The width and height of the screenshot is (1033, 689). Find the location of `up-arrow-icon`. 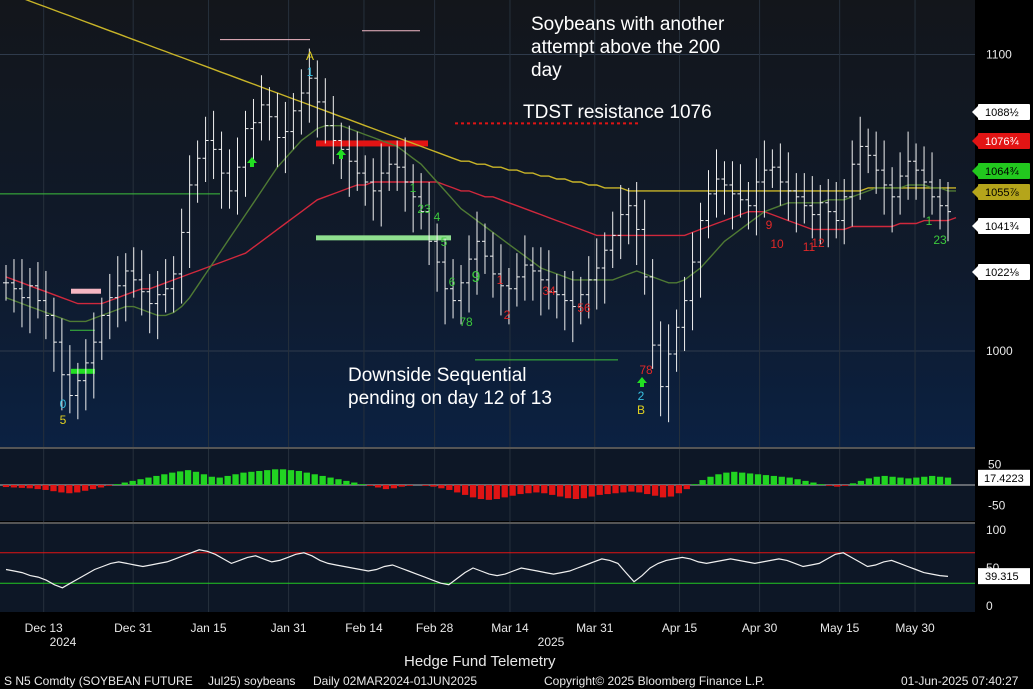

up-arrow-icon is located at coordinates (252, 162).